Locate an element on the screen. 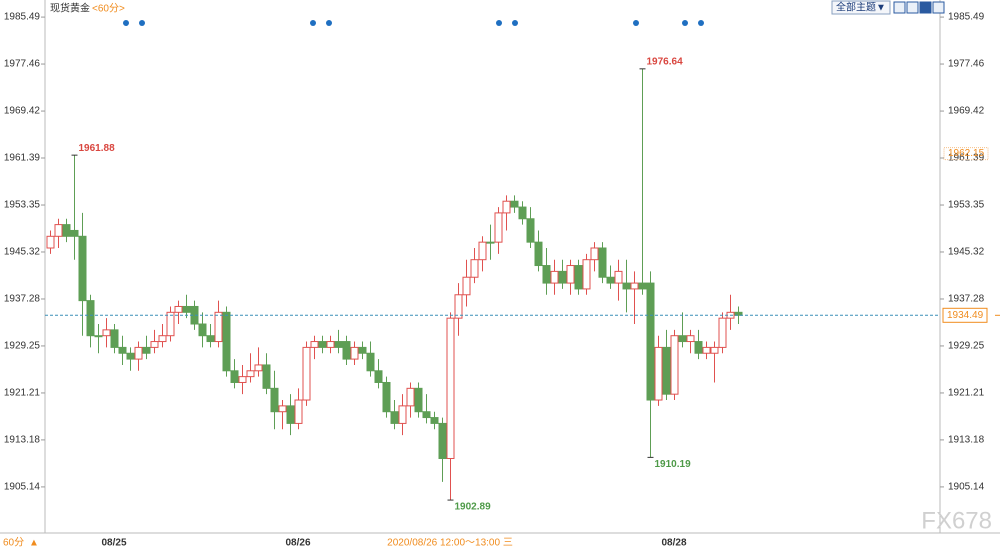 The width and height of the screenshot is (1000, 553). x-tick-label: 08/25 is located at coordinates (113, 543).